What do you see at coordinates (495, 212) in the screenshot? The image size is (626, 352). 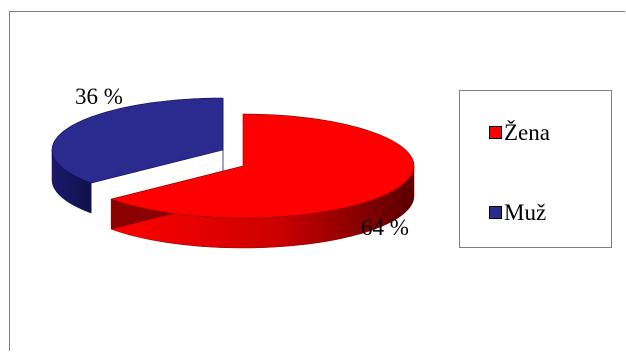 I see `legend-swatch-muz` at bounding box center [495, 212].